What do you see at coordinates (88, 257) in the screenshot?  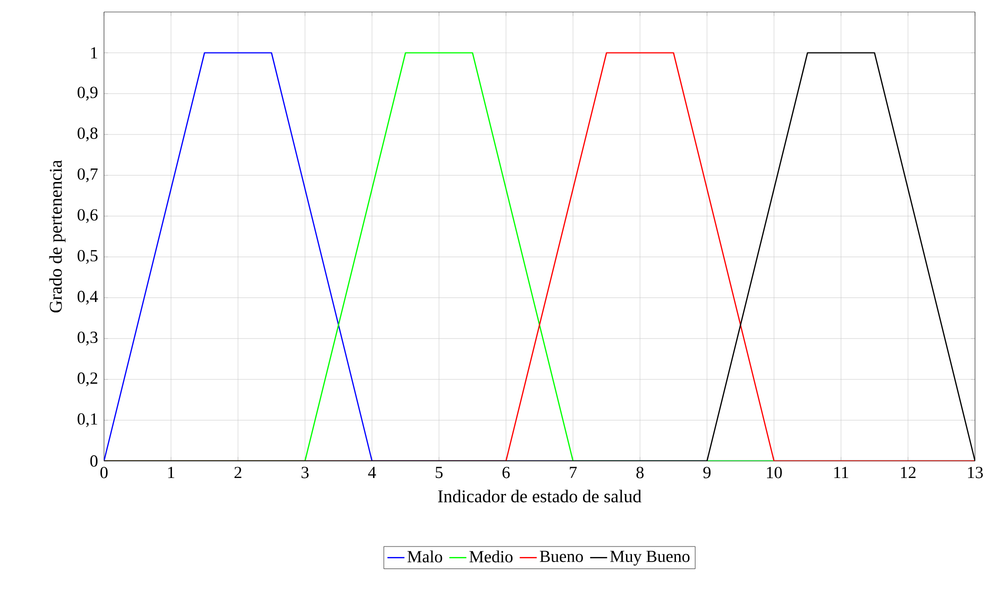 I see `y-tick-label: 0,5` at bounding box center [88, 257].